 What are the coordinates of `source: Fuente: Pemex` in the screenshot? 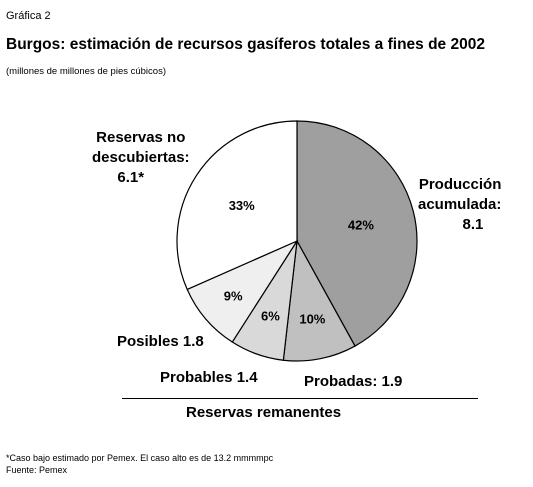 It's located at (37, 470).